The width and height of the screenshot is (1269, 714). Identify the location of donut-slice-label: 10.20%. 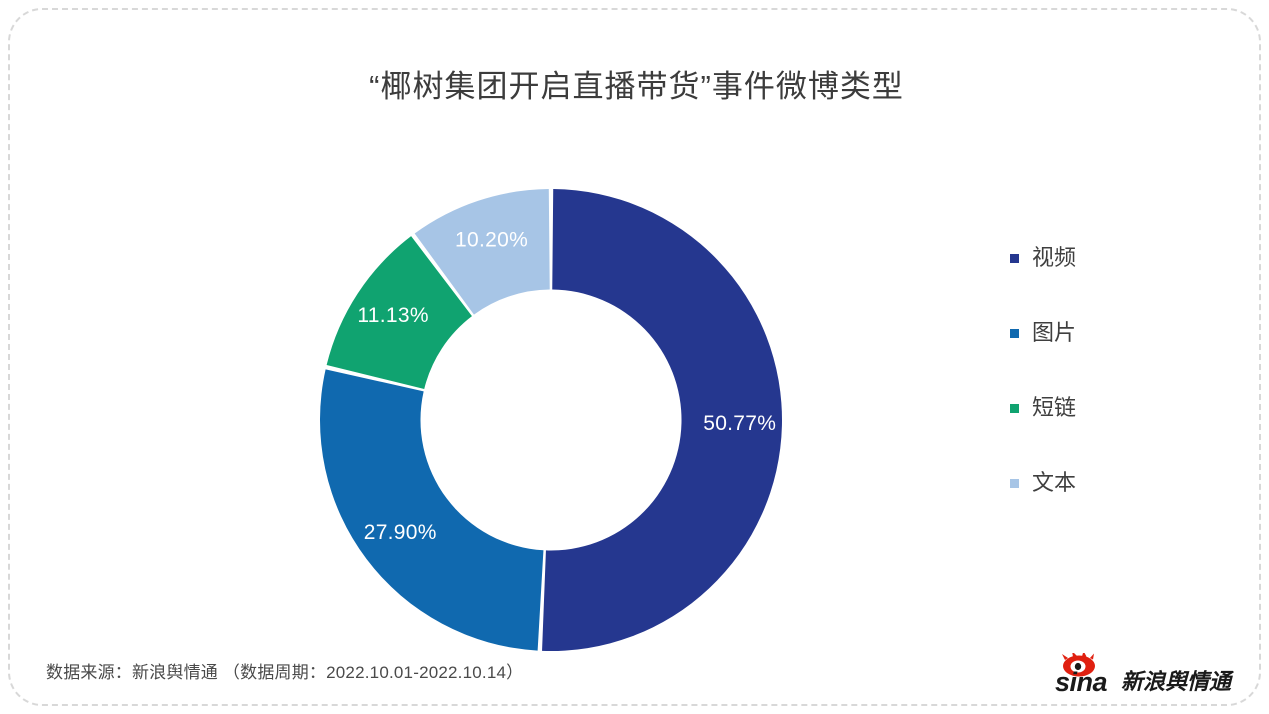
(491, 239).